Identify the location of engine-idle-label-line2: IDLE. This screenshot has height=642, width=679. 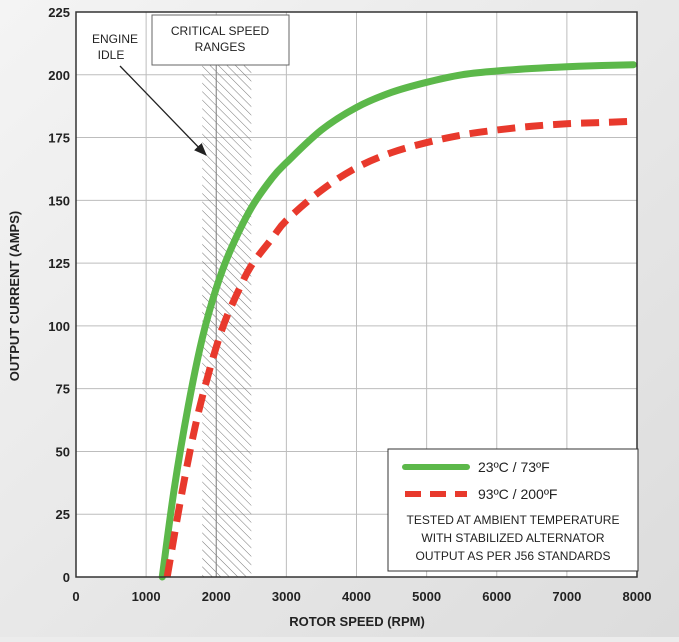
(111, 55).